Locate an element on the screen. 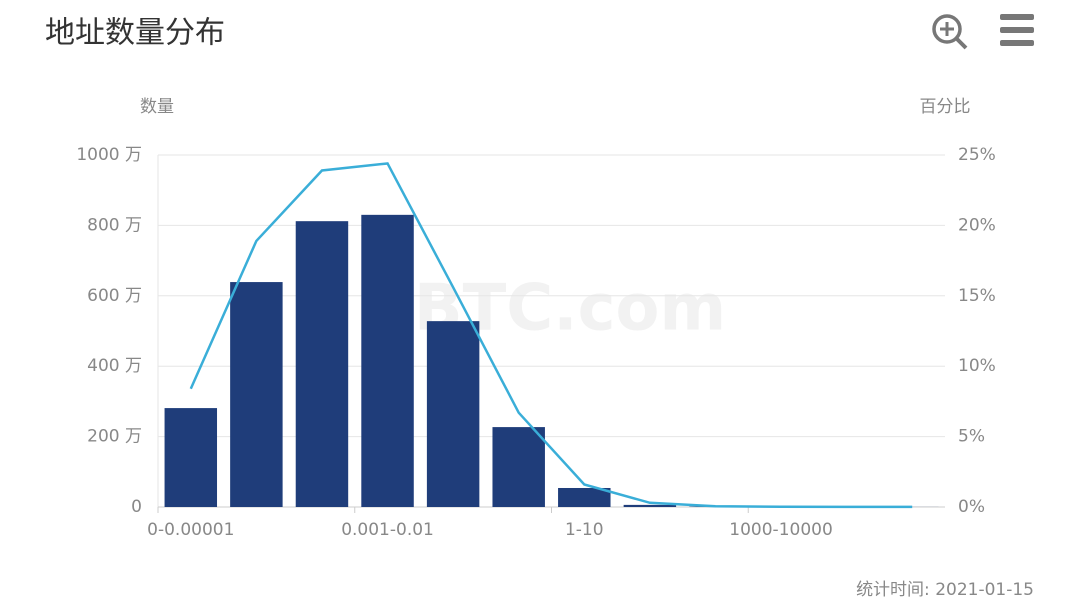 The height and width of the screenshot is (613, 1080). y-axis-title: 数量 is located at coordinates (157, 107).